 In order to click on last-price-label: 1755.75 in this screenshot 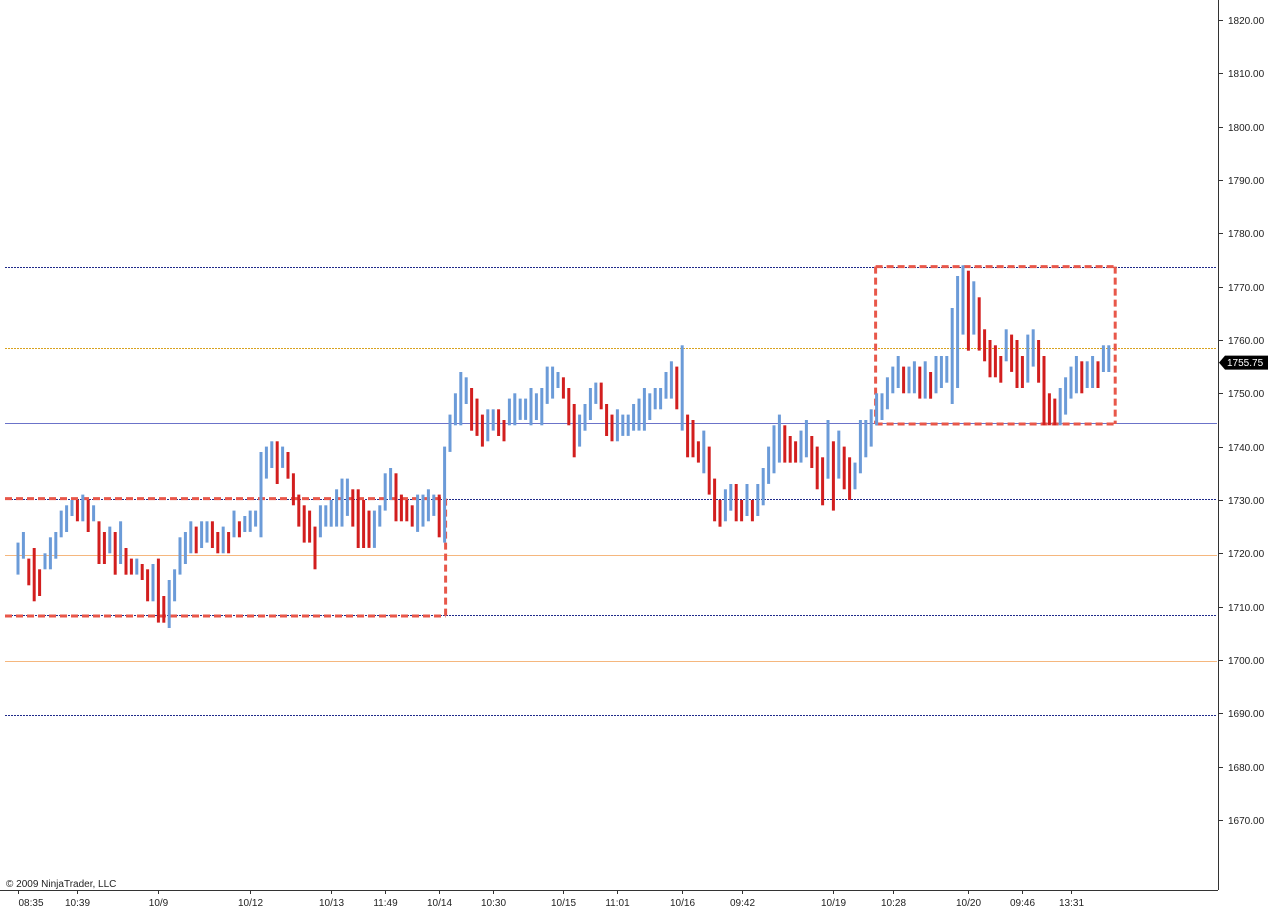, I will do `click(1245, 363)`.